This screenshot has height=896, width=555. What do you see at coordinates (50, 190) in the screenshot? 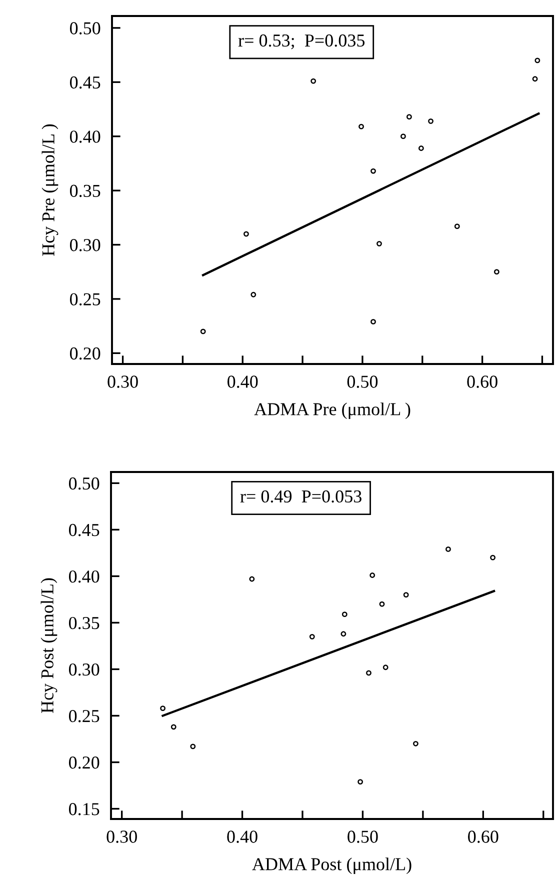
I see `y-axis-title: Hcy Pre (μmol/L )` at bounding box center [50, 190].